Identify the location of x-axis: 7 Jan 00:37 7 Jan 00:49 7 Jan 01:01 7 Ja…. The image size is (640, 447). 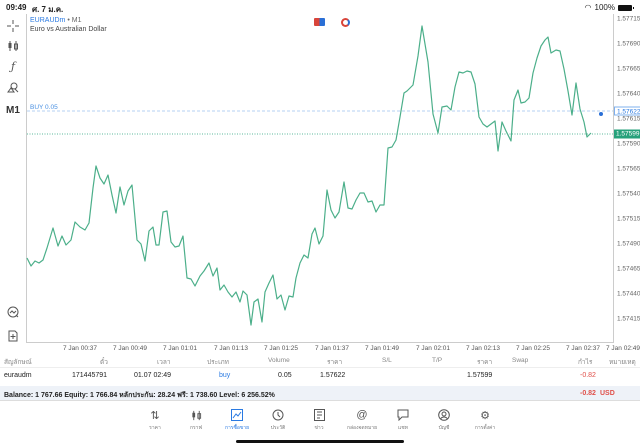
(333, 348).